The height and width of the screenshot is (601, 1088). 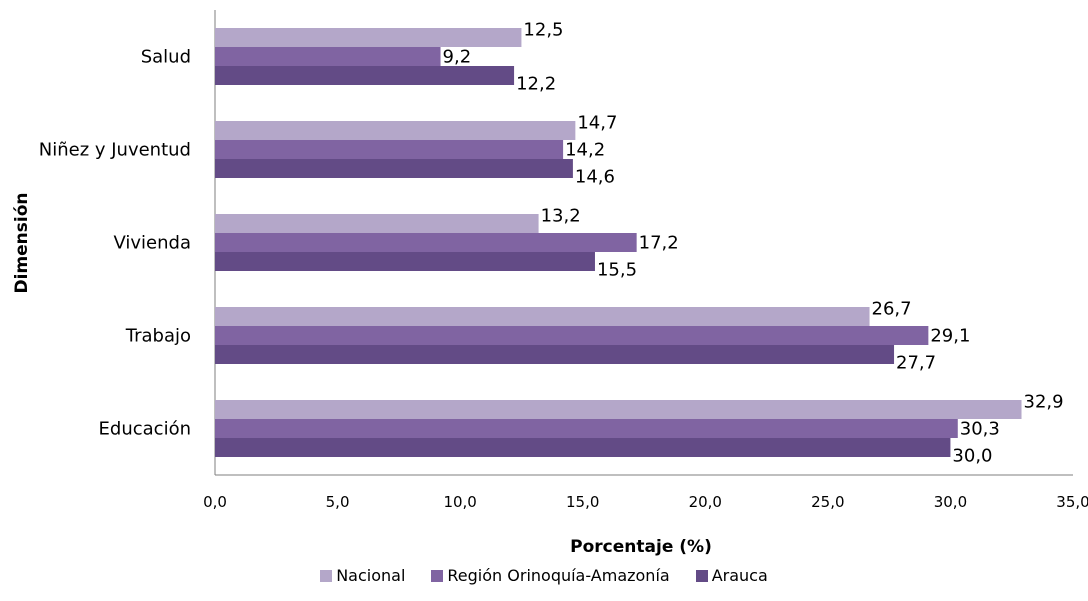 What do you see at coordinates (980, 429) in the screenshot?
I see `data-label: 30,3` at bounding box center [980, 429].